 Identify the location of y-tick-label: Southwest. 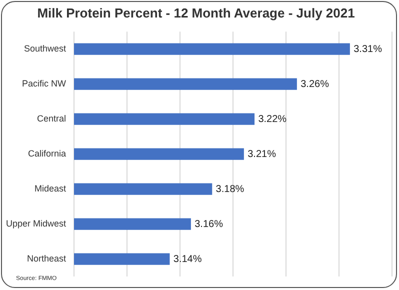
(45, 49).